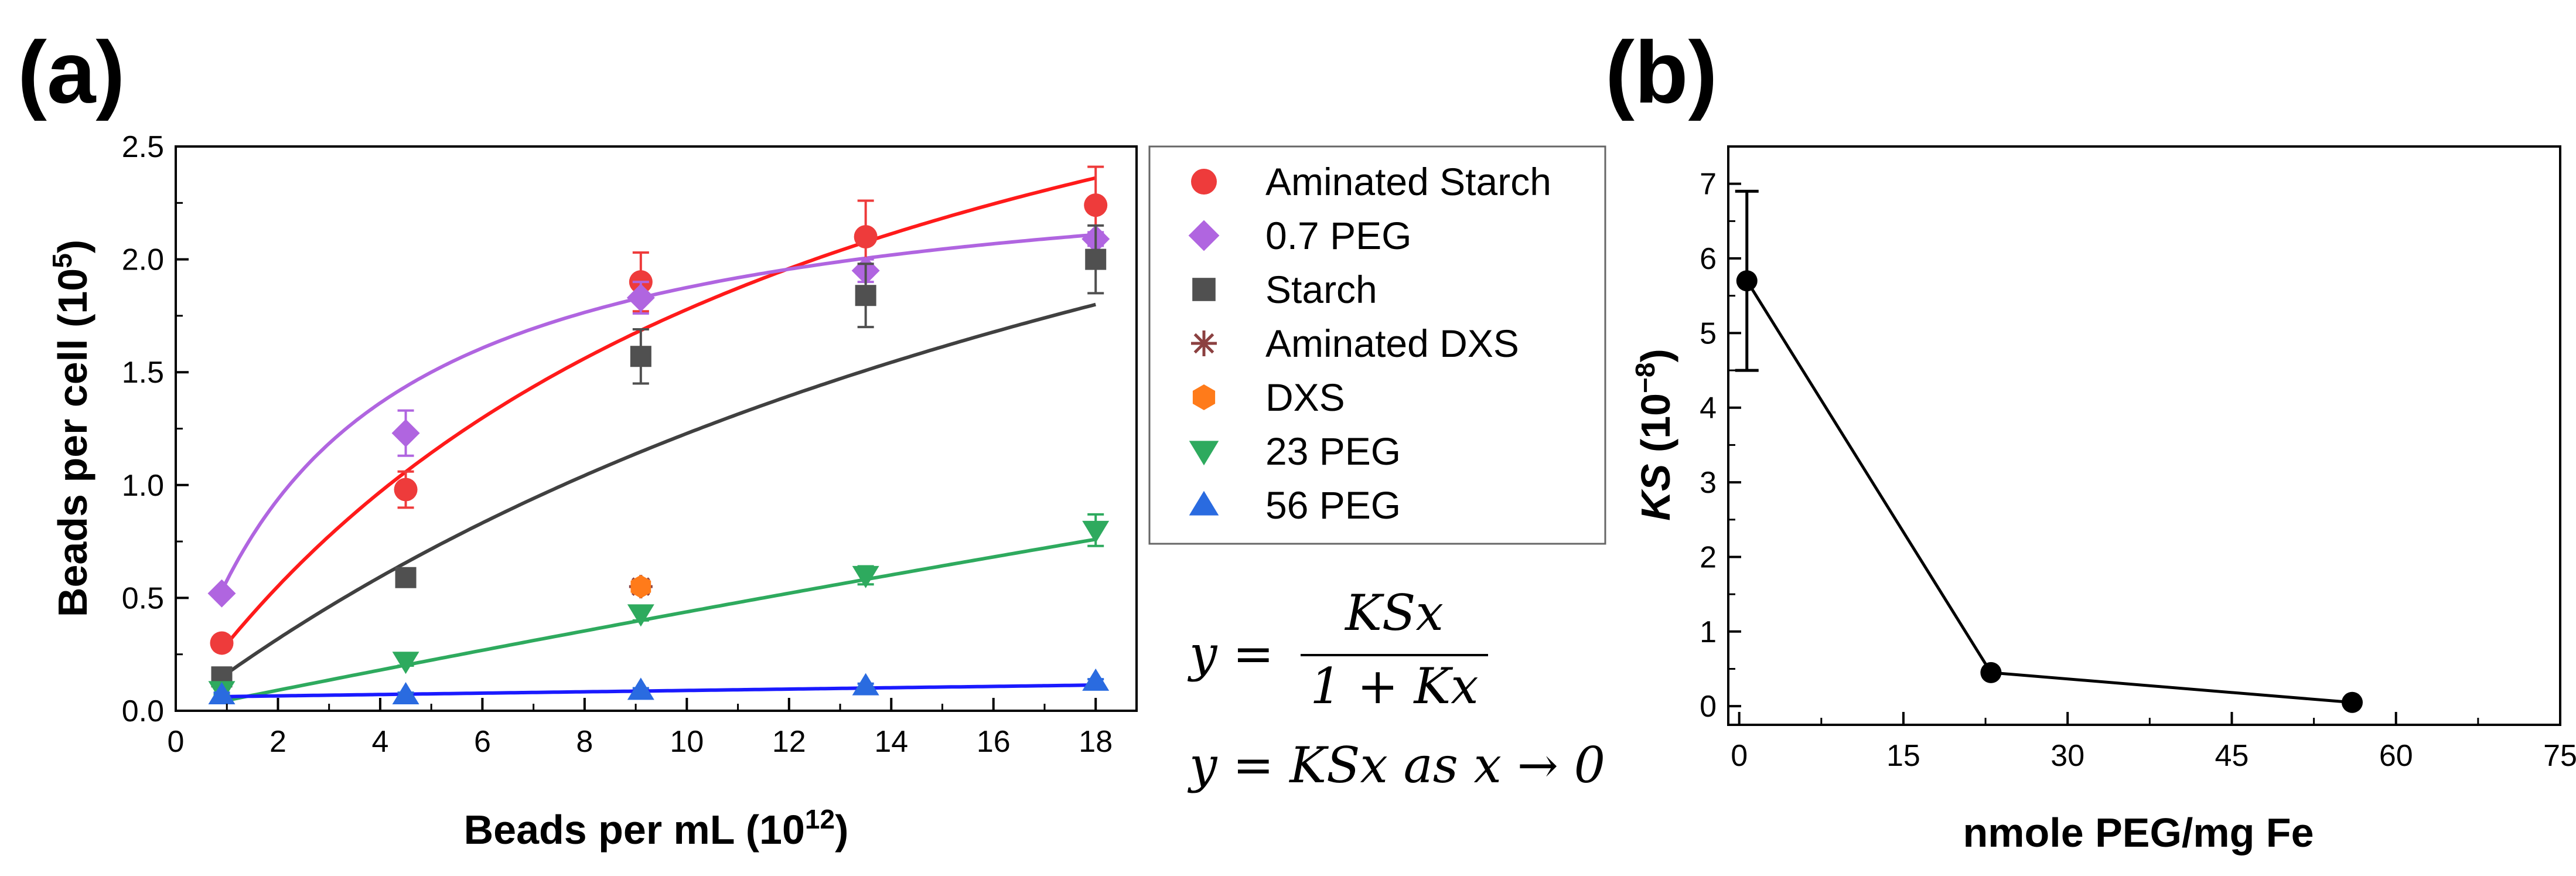  I want to click on legend-label-aminated-dxs: Aminated DXS, so click(1392, 343).